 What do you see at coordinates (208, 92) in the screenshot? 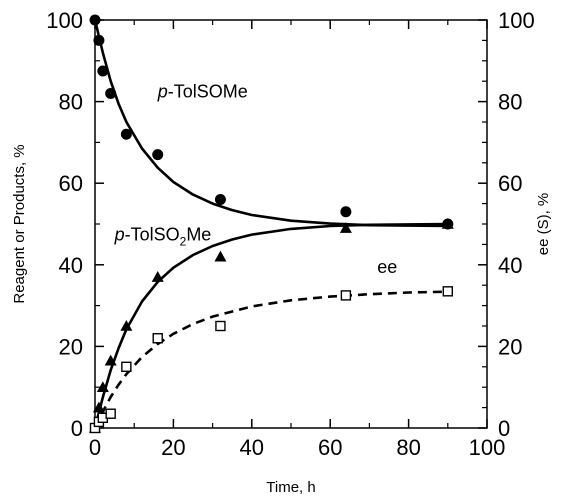
I see `annotation-rest: -TolSOMe` at bounding box center [208, 92].